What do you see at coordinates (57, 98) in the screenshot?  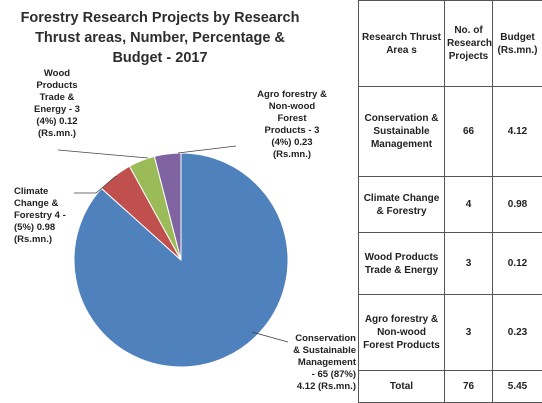 I see `label-line: Trade &` at bounding box center [57, 98].